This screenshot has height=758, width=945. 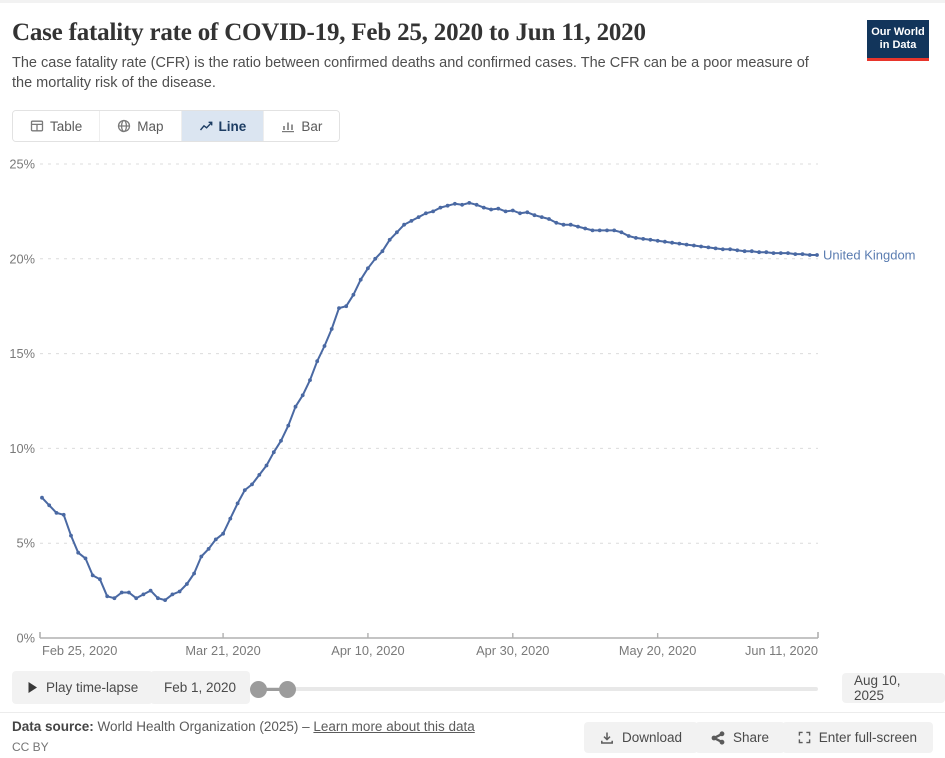 I want to click on timeline-start-date-label: Feb 1, 2020, so click(x=200, y=687).